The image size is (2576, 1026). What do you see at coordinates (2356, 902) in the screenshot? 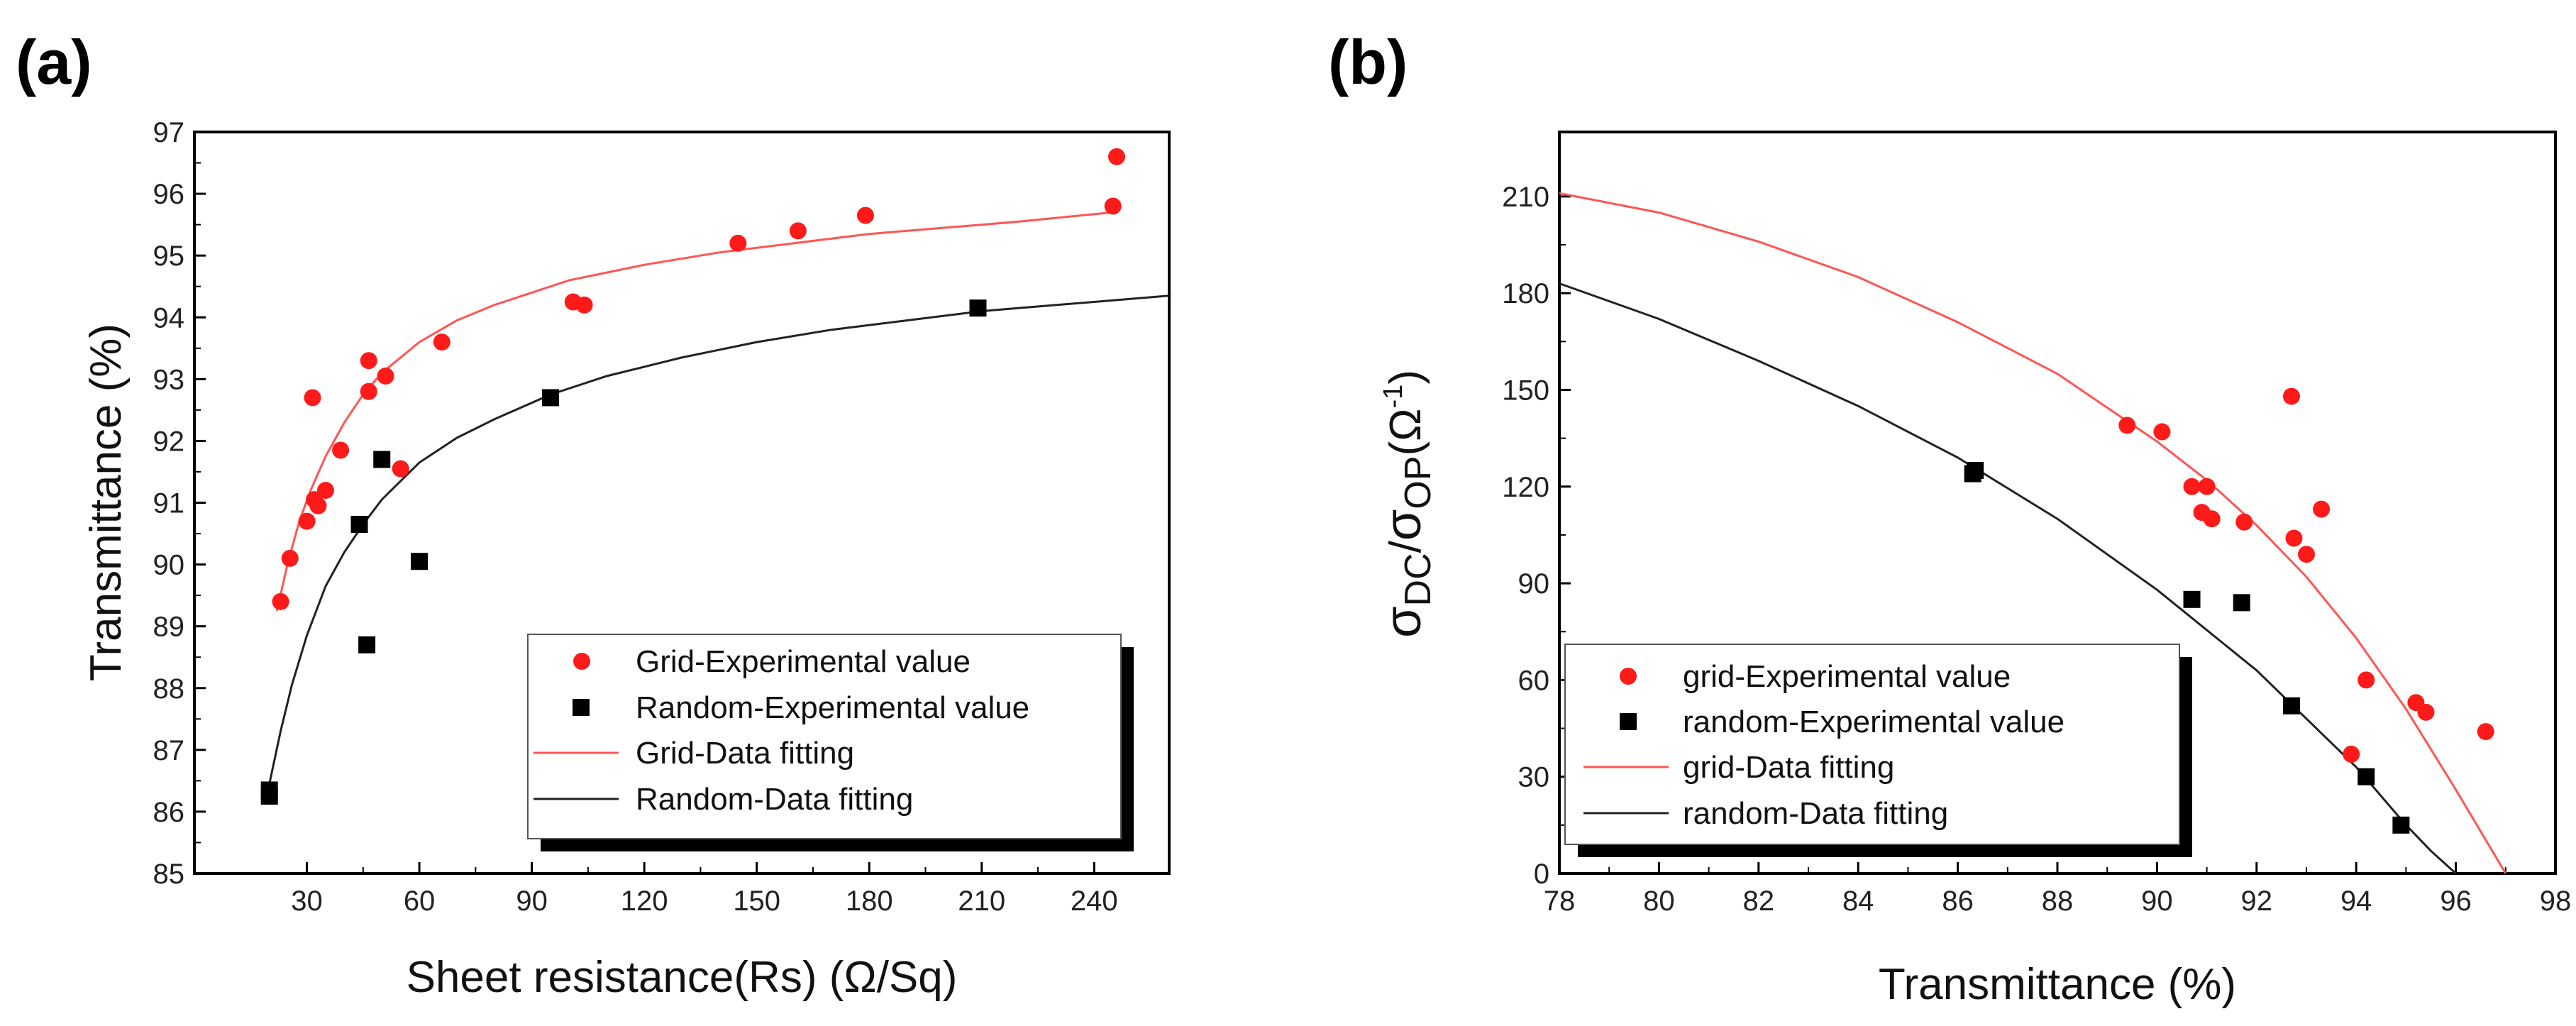
I see `x-tick-label: 94` at bounding box center [2356, 902].